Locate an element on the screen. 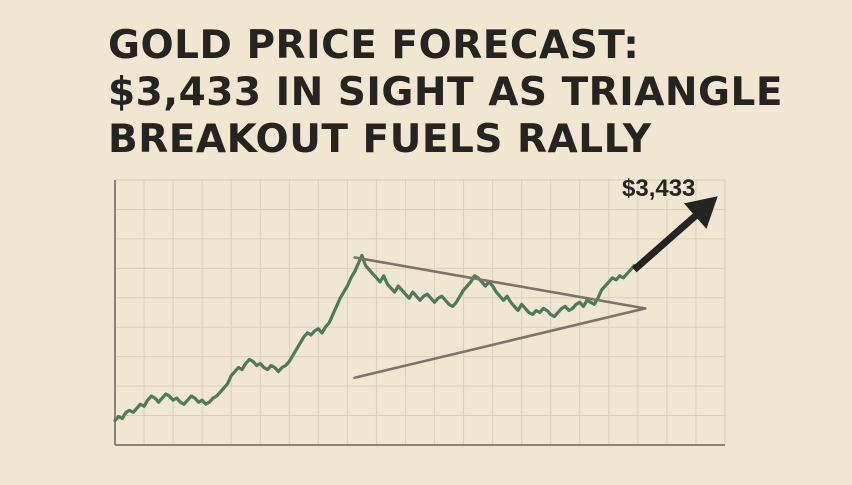 The height and width of the screenshot is (485, 852). headline-line-1: GOLD PRICE FORECAST: is located at coordinates (374, 45).